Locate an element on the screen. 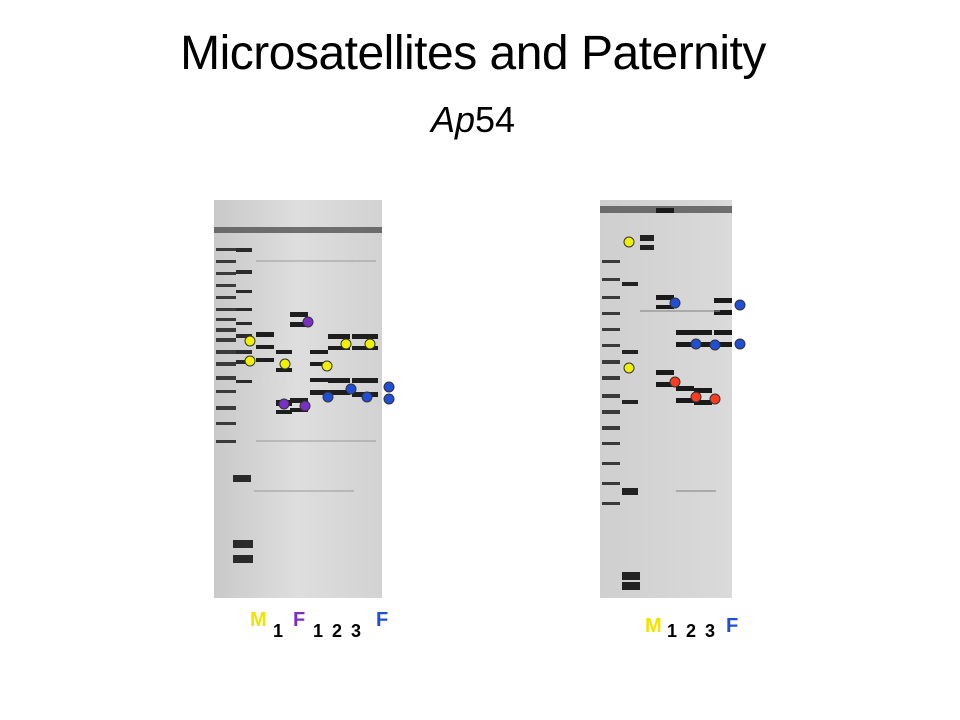 The width and height of the screenshot is (960, 720). gel-right-svg is located at coordinates (666, 399).